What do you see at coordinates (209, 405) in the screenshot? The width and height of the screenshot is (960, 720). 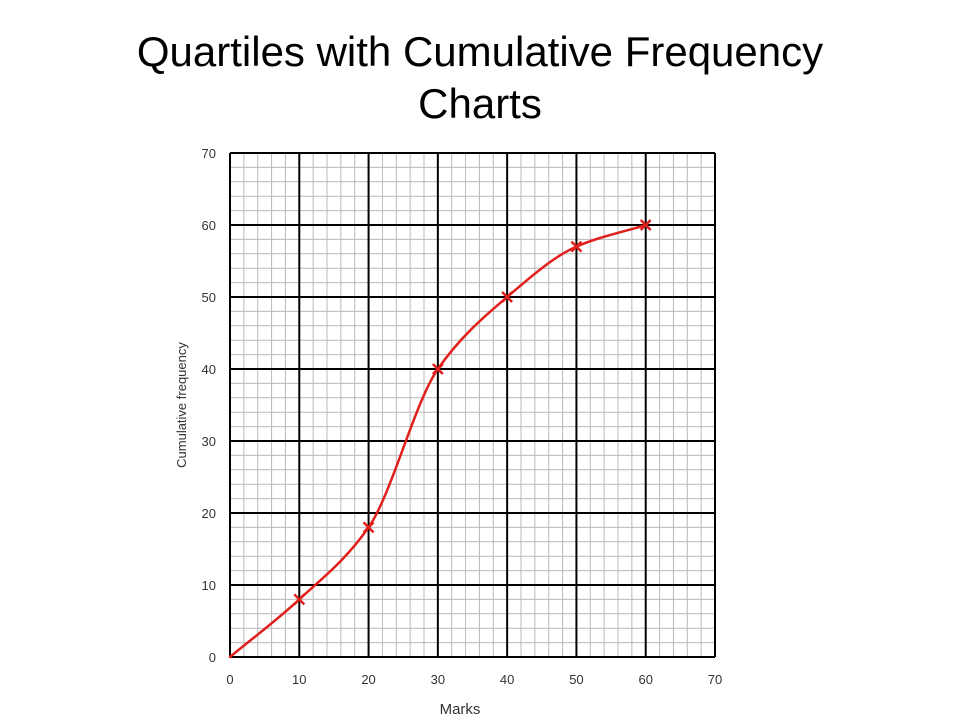 I see `y-tick-labels: 0 10 20 30 40 50 60 70` at bounding box center [209, 405].